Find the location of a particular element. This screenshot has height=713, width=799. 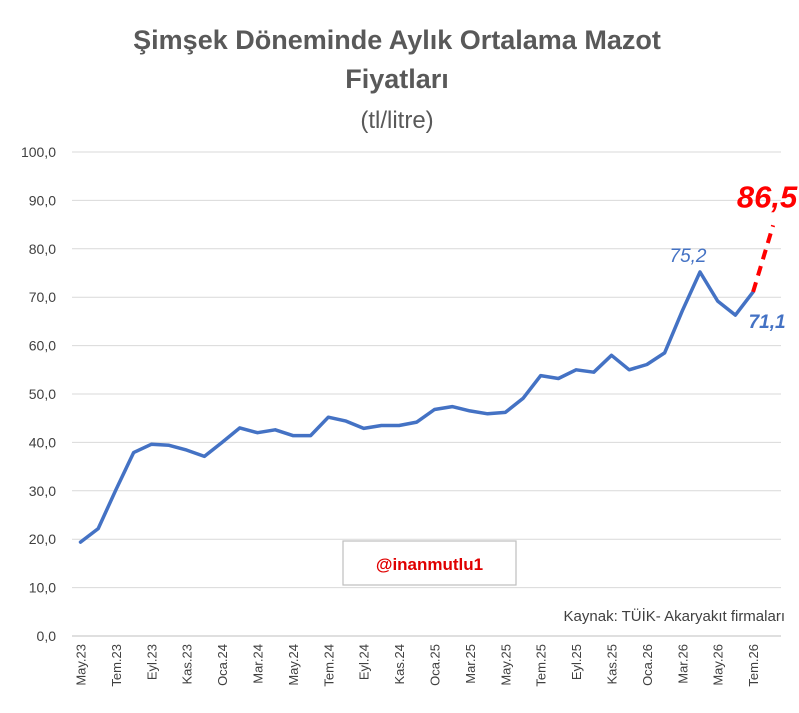

x-tick-label: Kas.23 is located at coordinates (187, 664).